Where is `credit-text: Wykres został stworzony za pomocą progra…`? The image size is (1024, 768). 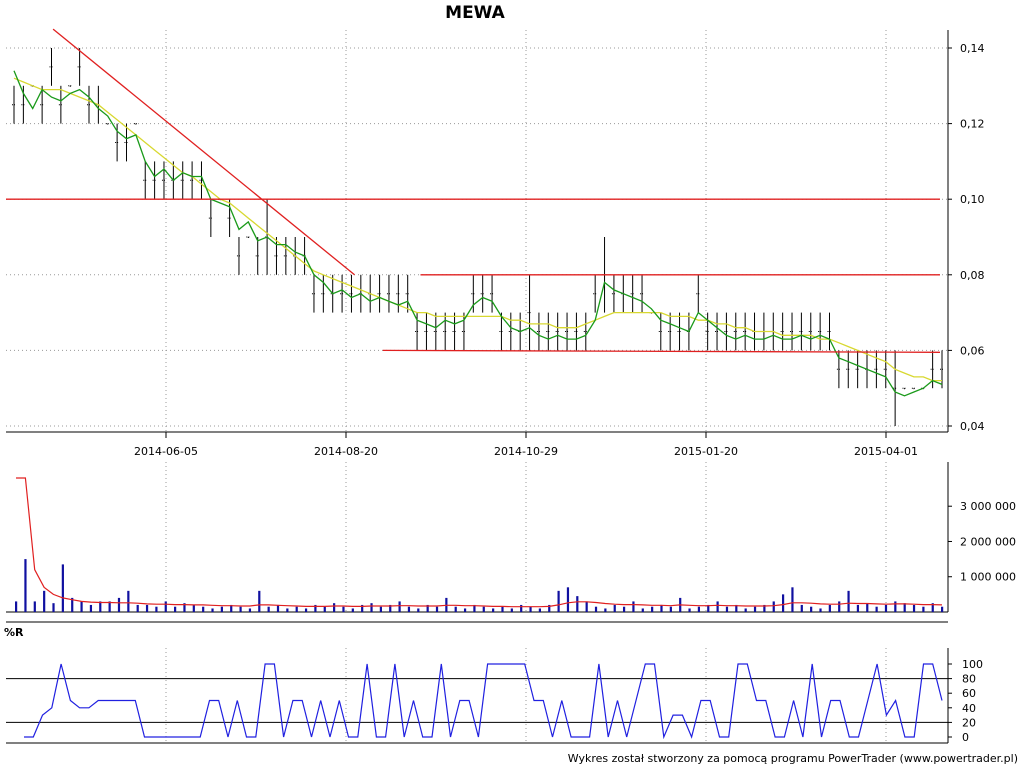 credit-text: Wykres został stworzony za pomocą progra… is located at coordinates (793, 758).